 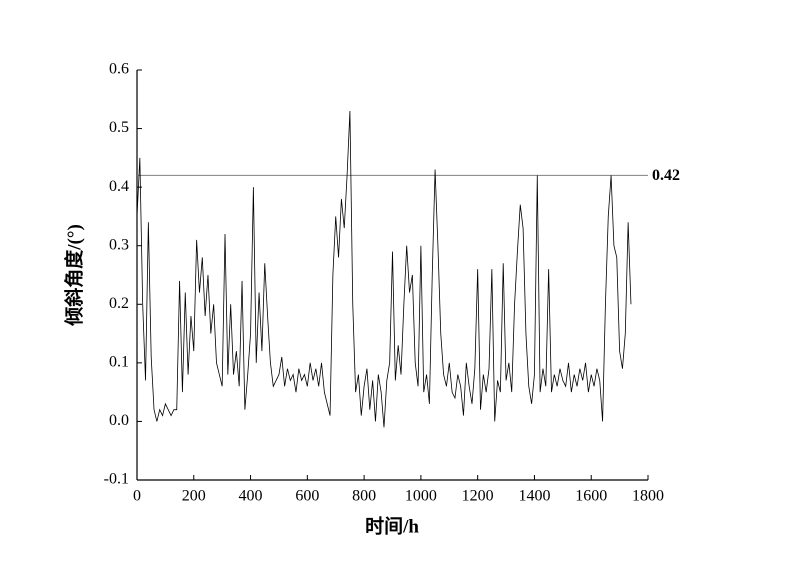 I want to click on x-tick-label: 800, so click(x=364, y=496).